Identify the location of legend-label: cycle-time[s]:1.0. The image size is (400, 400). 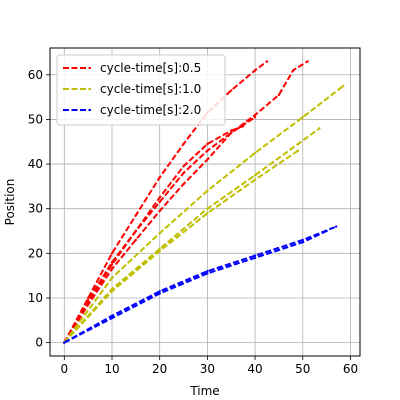
(150, 89).